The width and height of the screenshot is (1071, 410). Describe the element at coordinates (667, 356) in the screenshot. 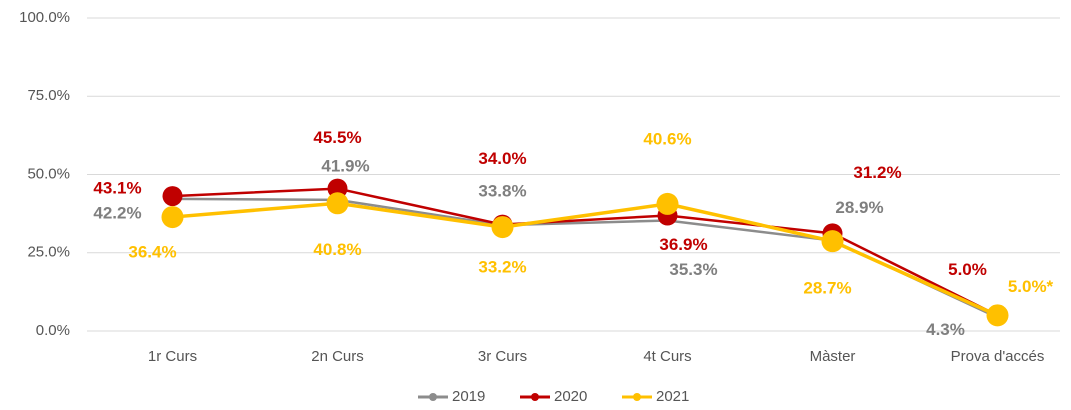

I see `x-tick-label: 4t Curs` at that location.